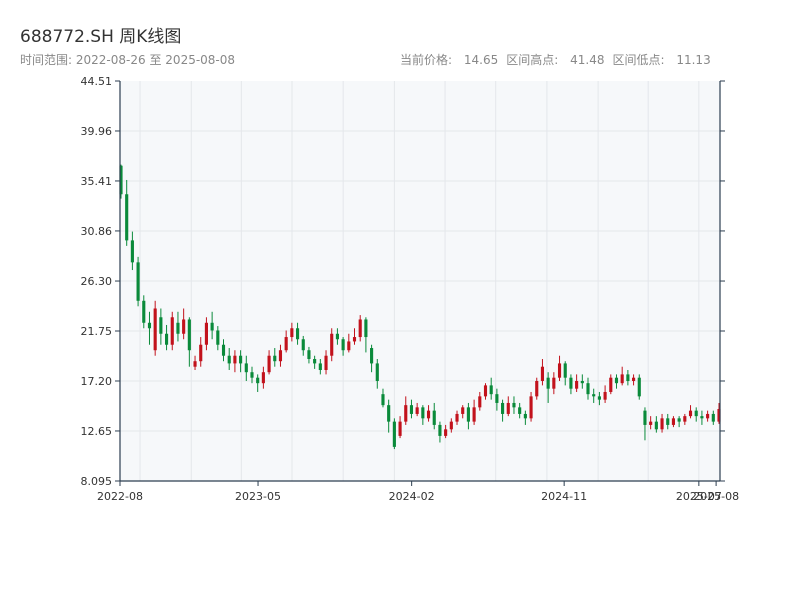 This screenshot has width=800, height=600. Describe the element at coordinates (46, 60) in the screenshot. I see `date-range-label: 时间范围:` at that location.